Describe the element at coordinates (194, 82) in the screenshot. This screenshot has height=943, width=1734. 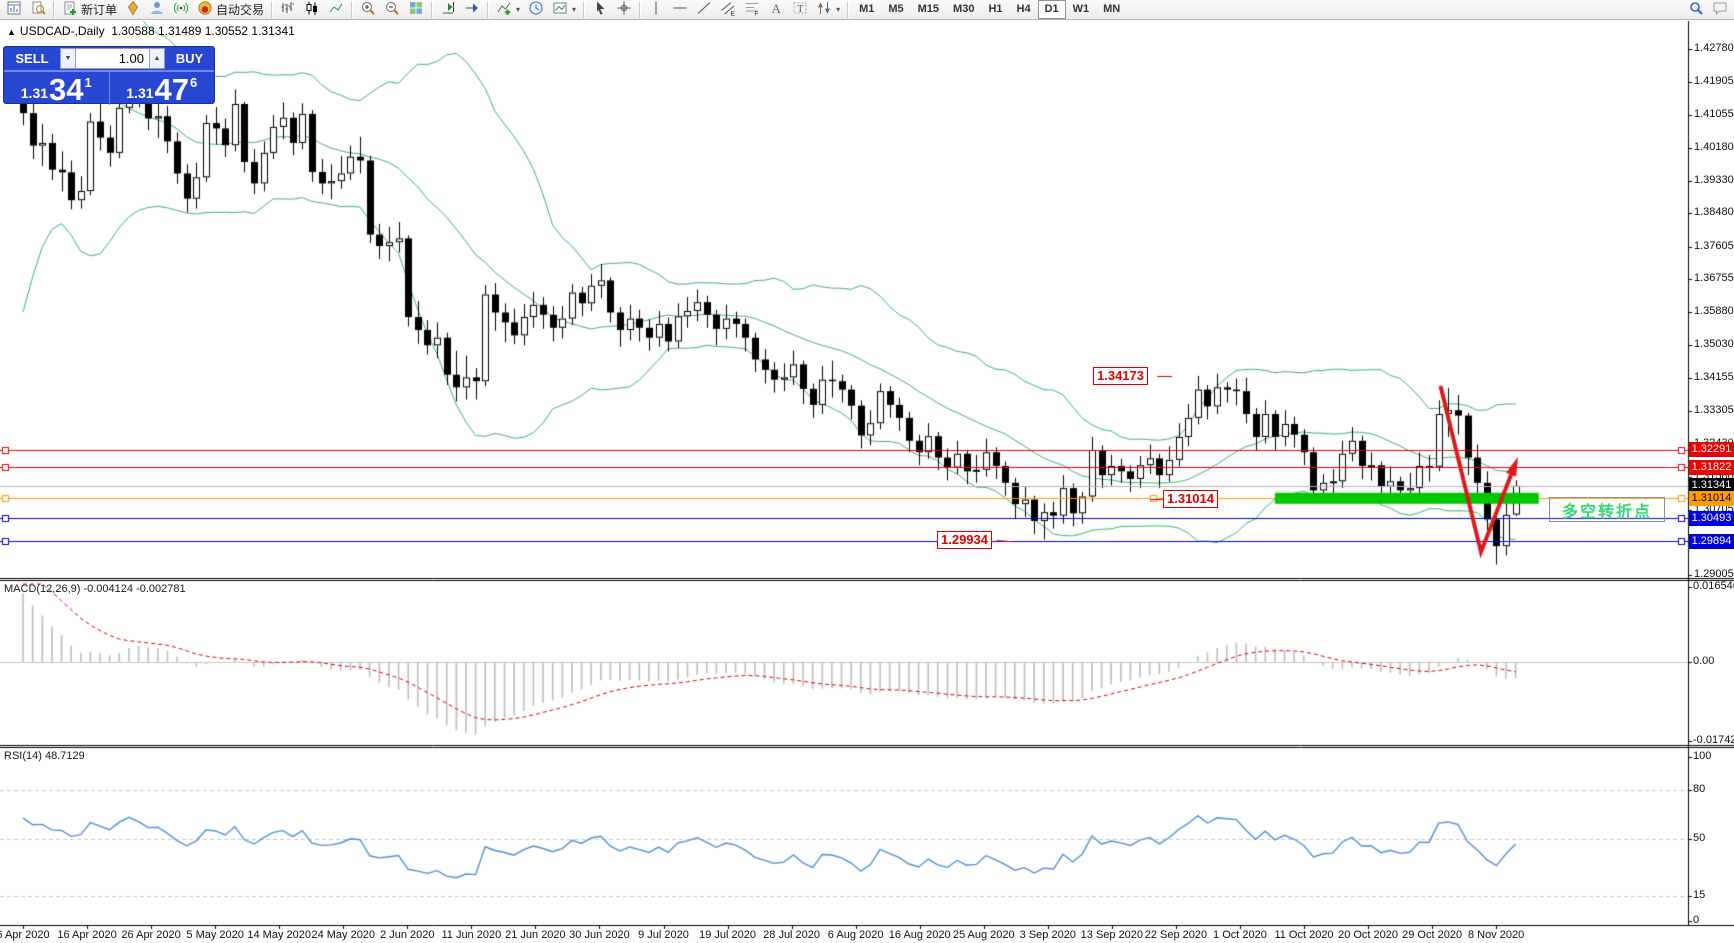
I see `buy-price-sup: 6` at that location.